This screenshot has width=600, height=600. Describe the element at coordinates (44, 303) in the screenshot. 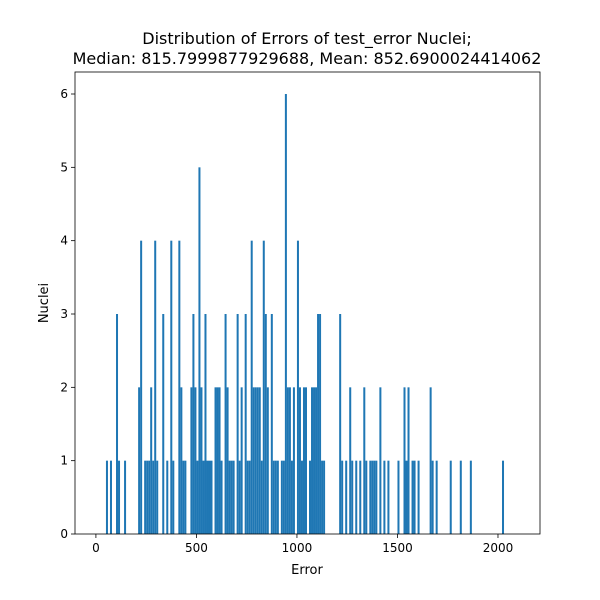

I see `y-axis-label: Nuclei` at that location.